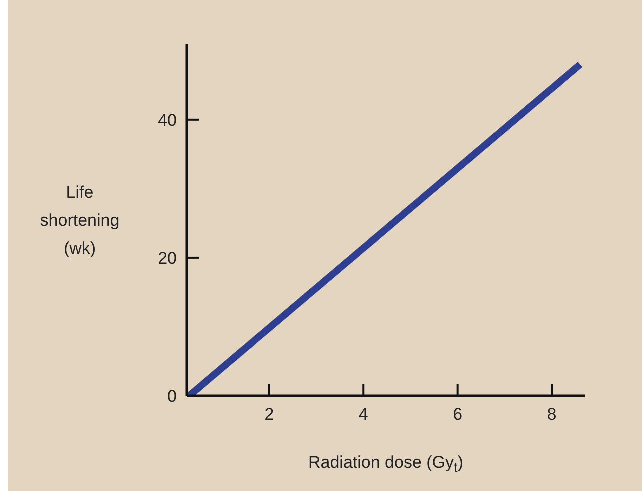 This screenshot has width=642, height=491. Describe the element at coordinates (167, 258) in the screenshot. I see `y-tick-label: 20` at that location.